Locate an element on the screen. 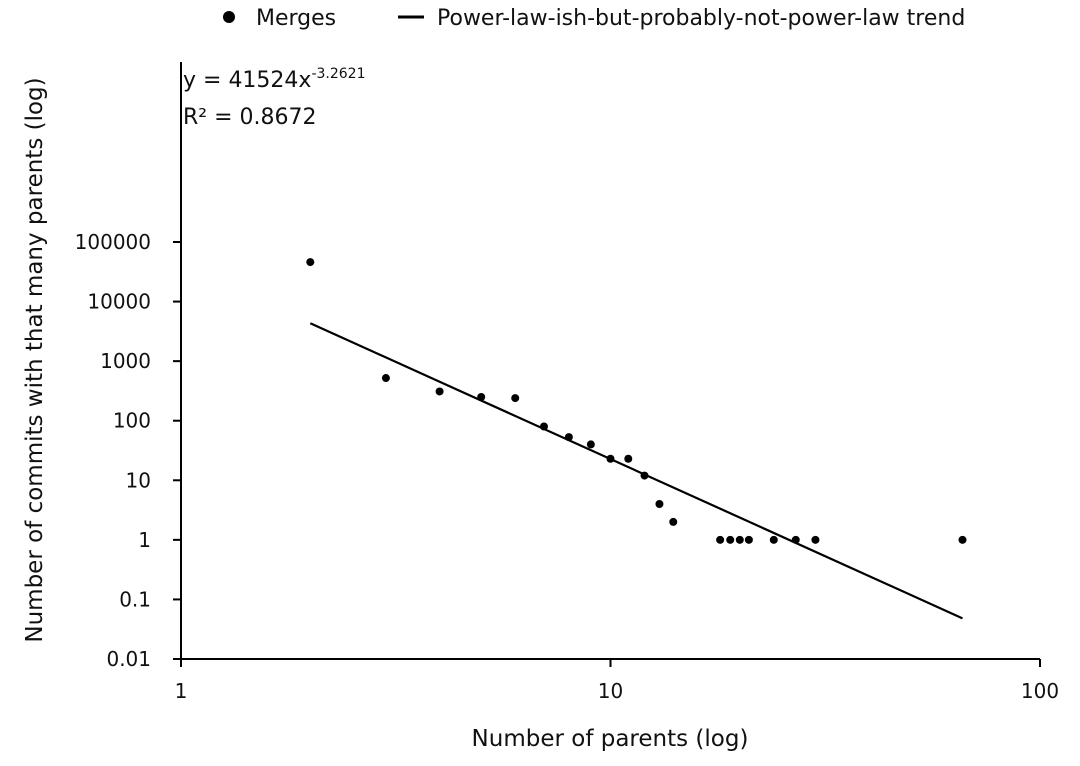 This screenshot has height=766, width=1080. y-tick-label: 0.1 is located at coordinates (135, 599).